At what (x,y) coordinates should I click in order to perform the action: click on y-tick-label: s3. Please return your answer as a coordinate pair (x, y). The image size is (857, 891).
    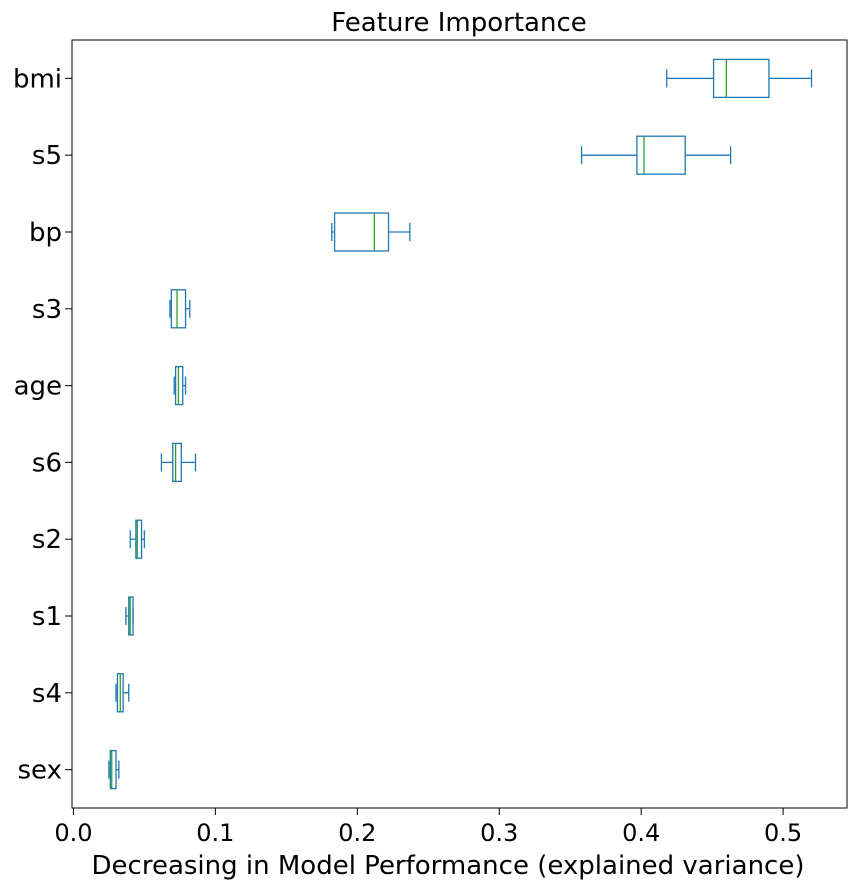
    Looking at the image, I should click on (47, 310).